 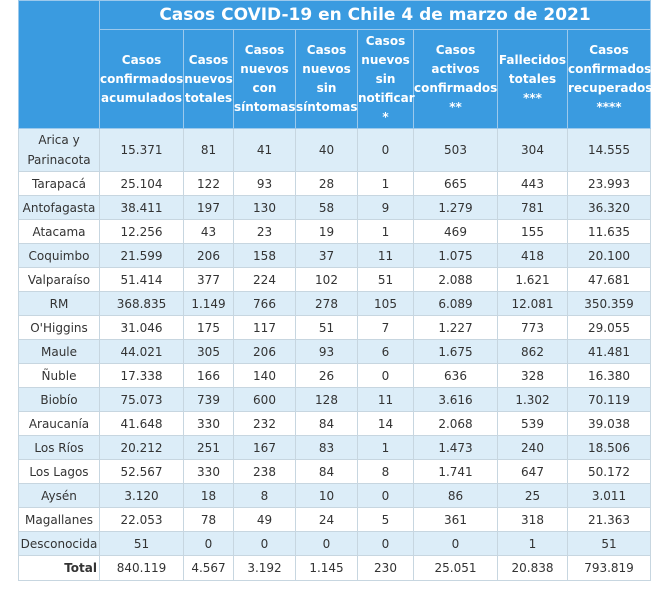 I want to click on value-cell: 52.567, so click(x=141, y=471).